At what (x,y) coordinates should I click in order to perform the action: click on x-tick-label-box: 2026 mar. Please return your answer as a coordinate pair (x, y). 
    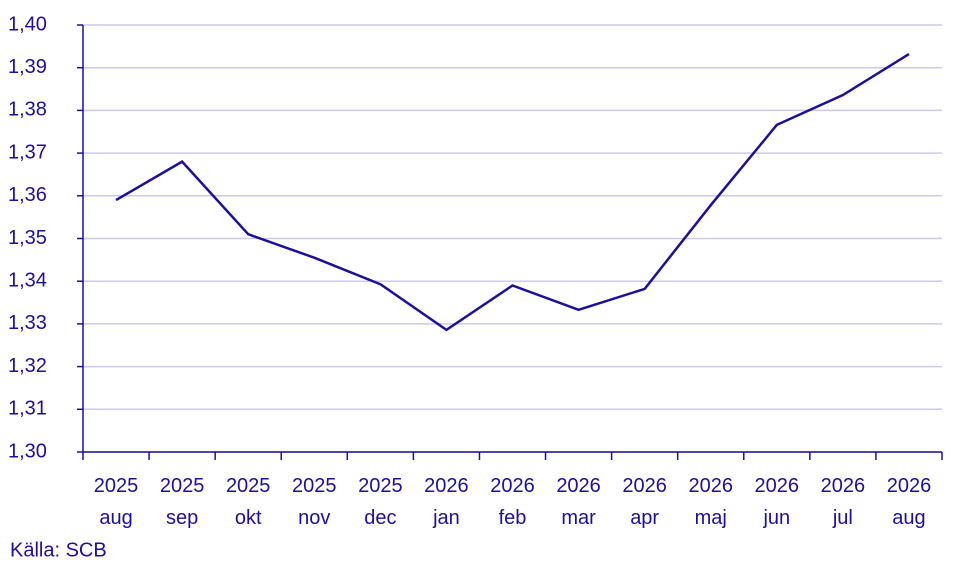
    Looking at the image, I should click on (578, 502).